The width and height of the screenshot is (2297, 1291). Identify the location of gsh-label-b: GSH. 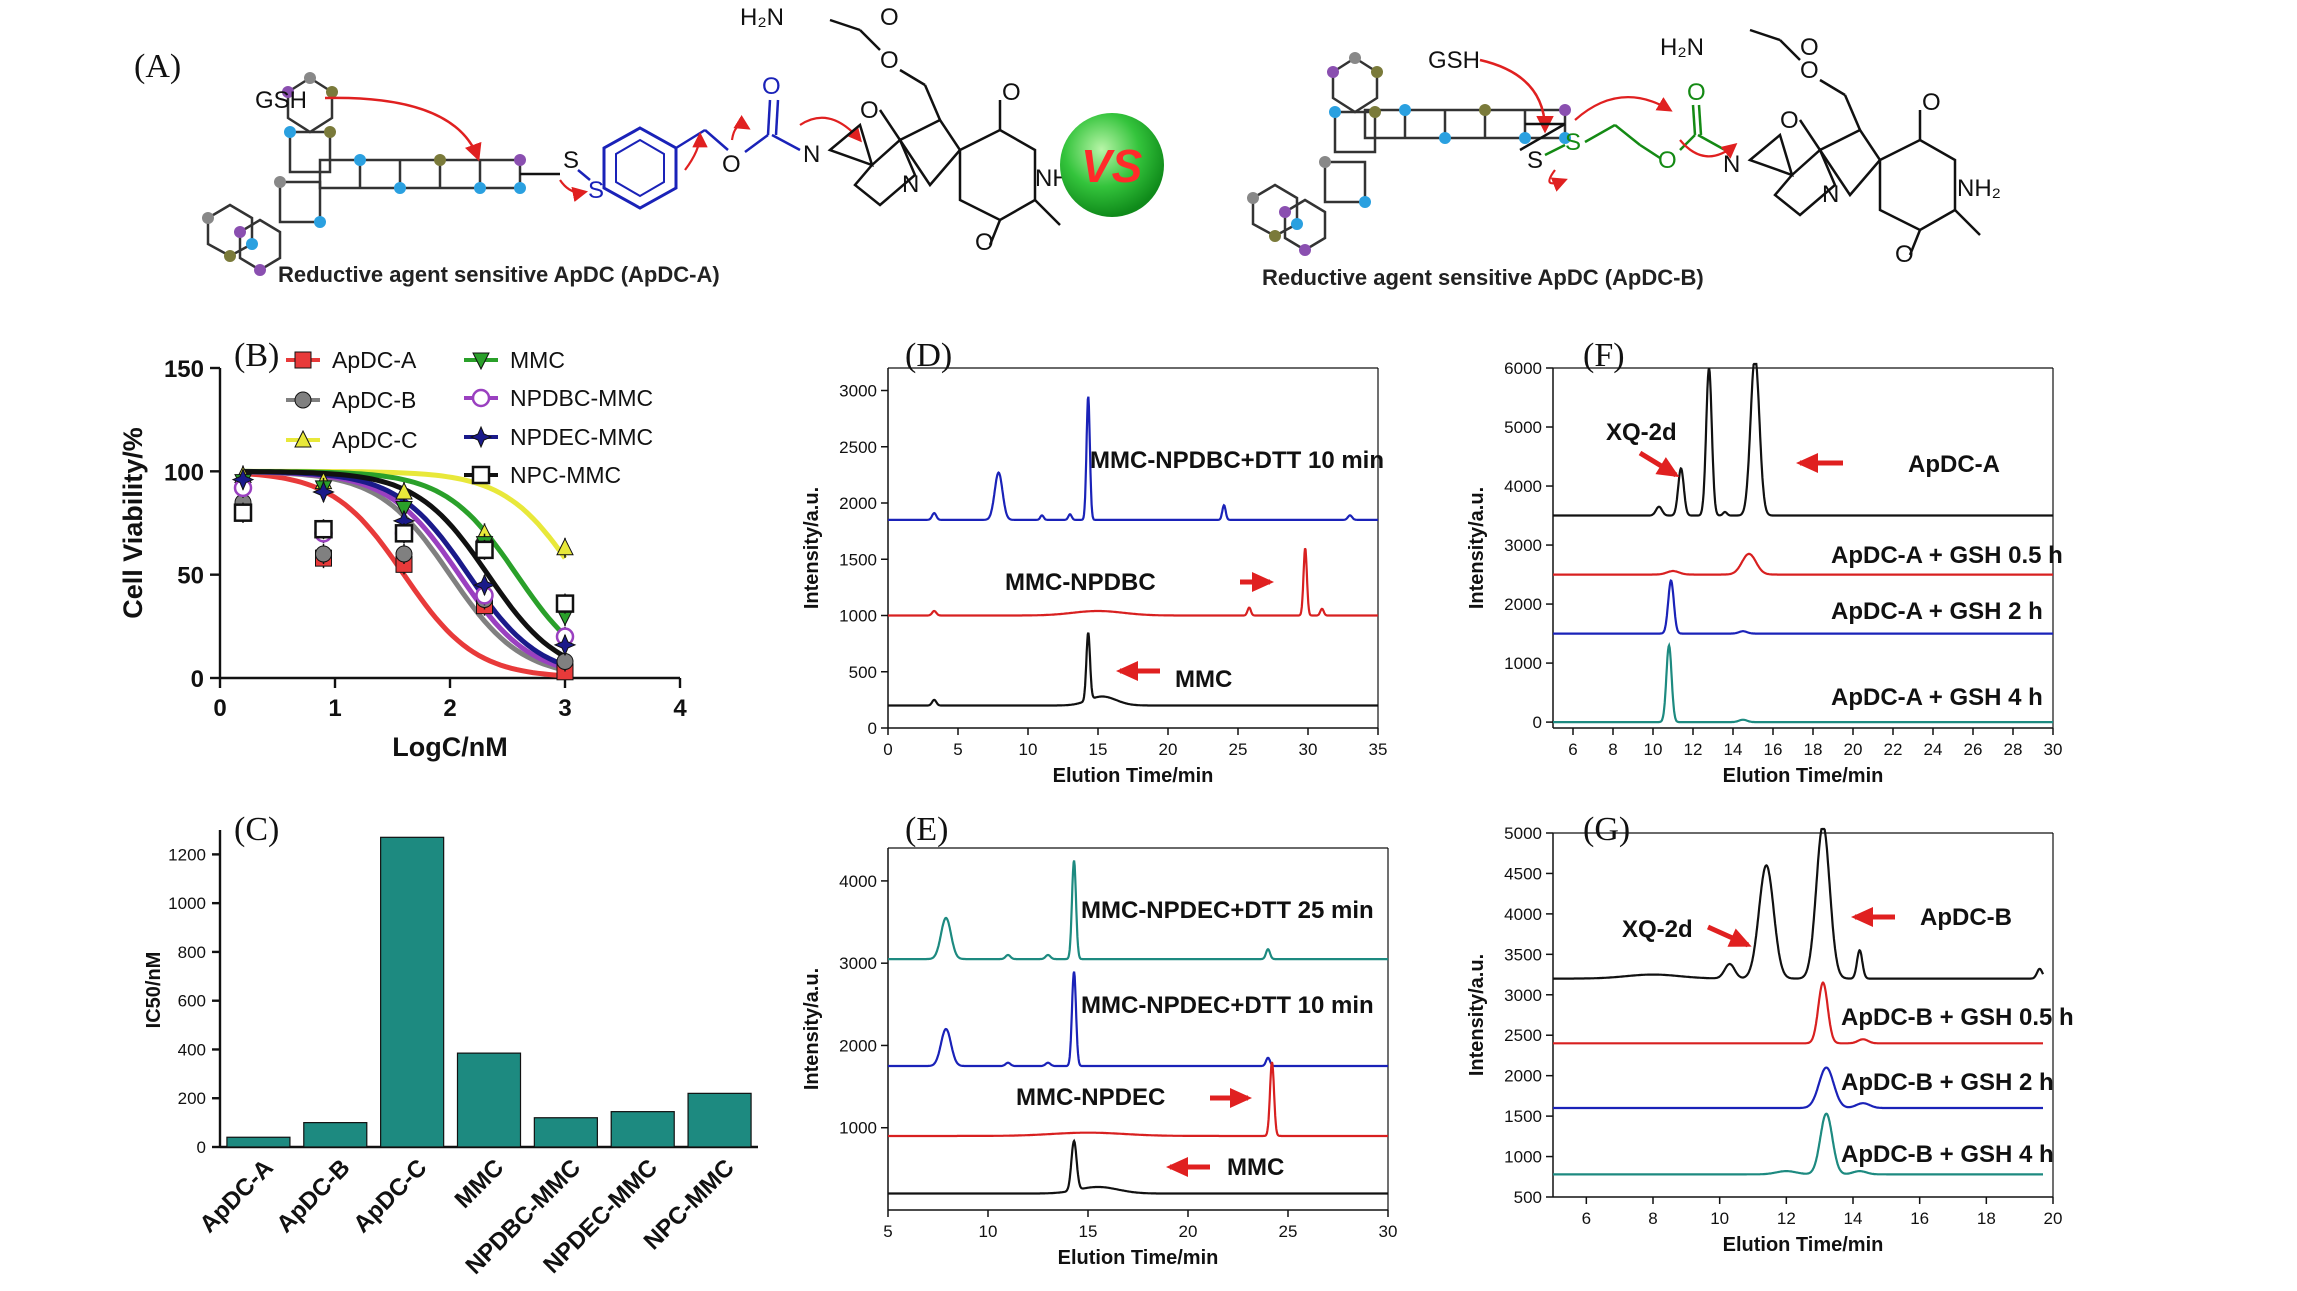
(1454, 60).